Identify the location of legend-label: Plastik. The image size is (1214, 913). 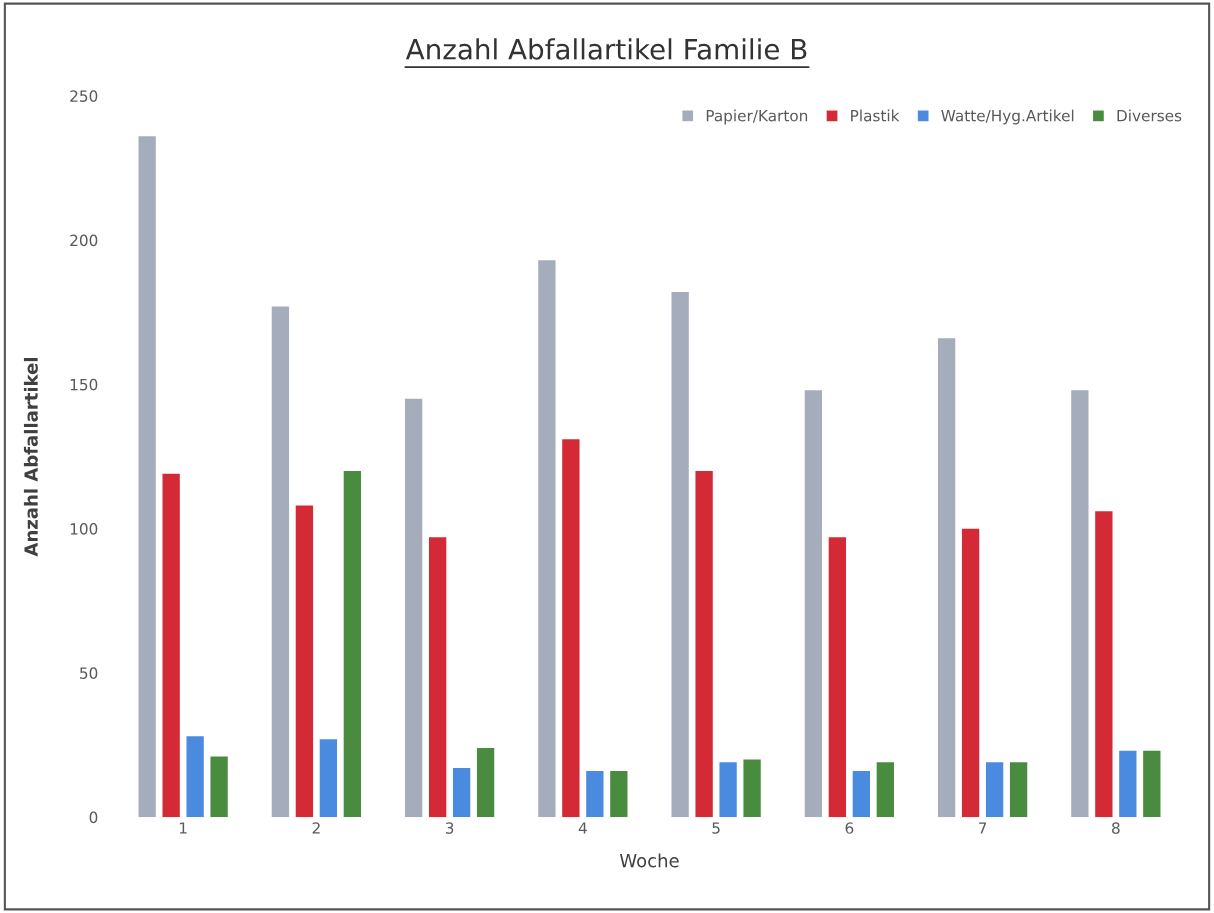
(875, 115).